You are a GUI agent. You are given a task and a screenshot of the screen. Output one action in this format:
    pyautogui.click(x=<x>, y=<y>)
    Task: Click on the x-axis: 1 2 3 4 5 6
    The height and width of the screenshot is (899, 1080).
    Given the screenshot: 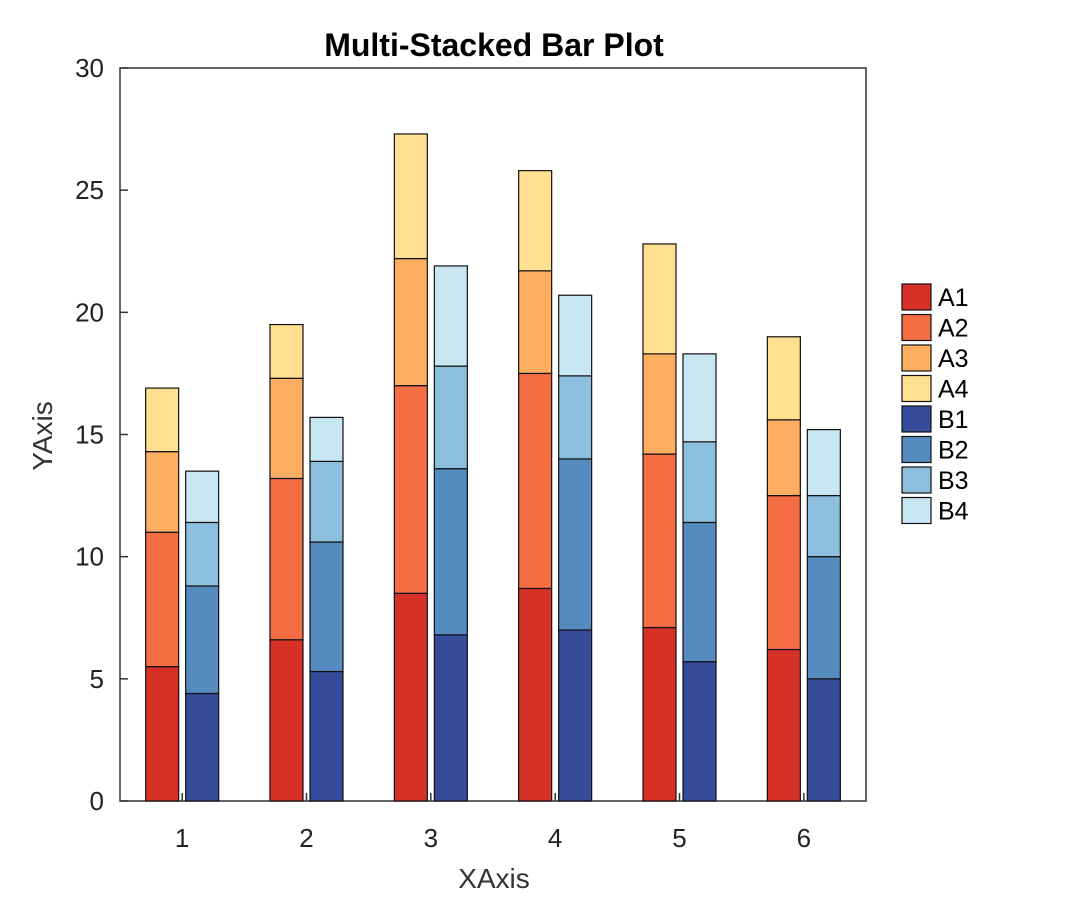 What is the action you would take?
    pyautogui.click(x=493, y=823)
    